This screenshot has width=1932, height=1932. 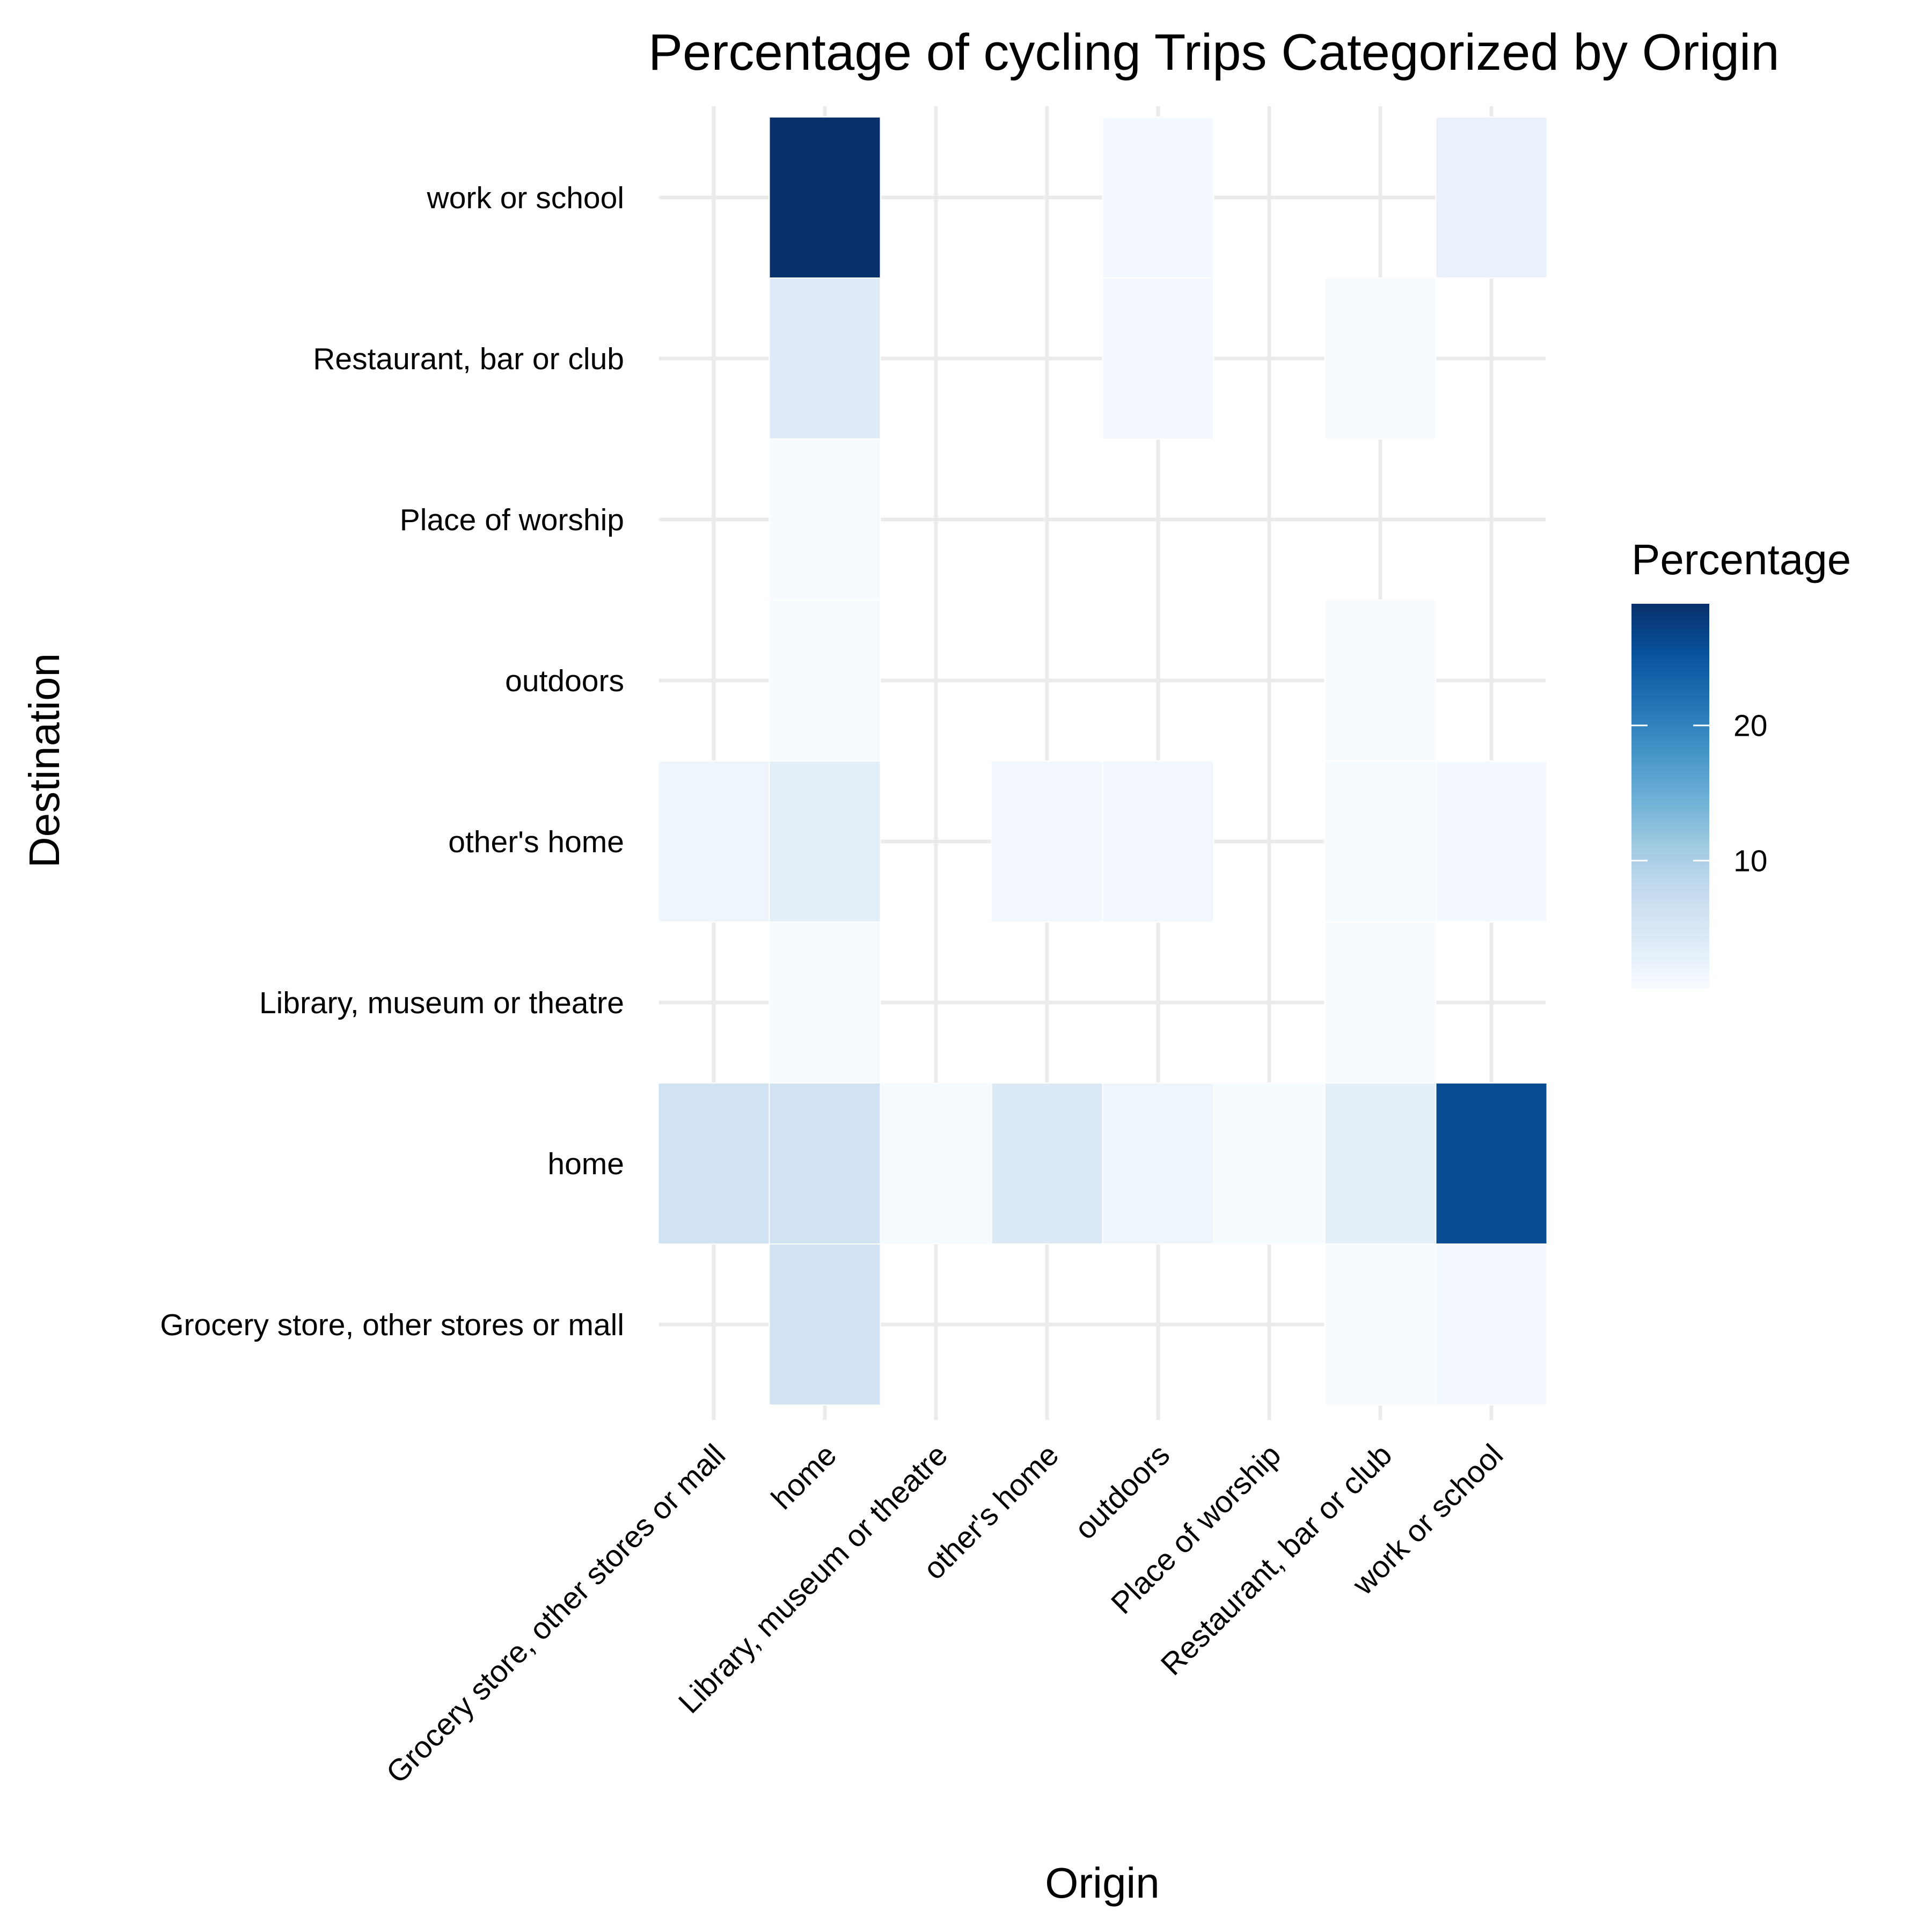 I want to click on y-axis-title: Destination, so click(x=44, y=760).